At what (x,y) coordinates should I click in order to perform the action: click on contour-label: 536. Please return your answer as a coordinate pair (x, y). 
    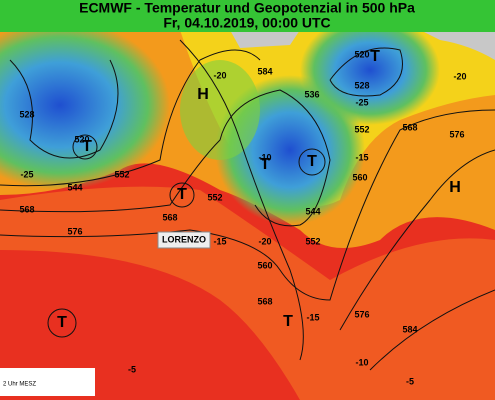
    Looking at the image, I should click on (311, 94).